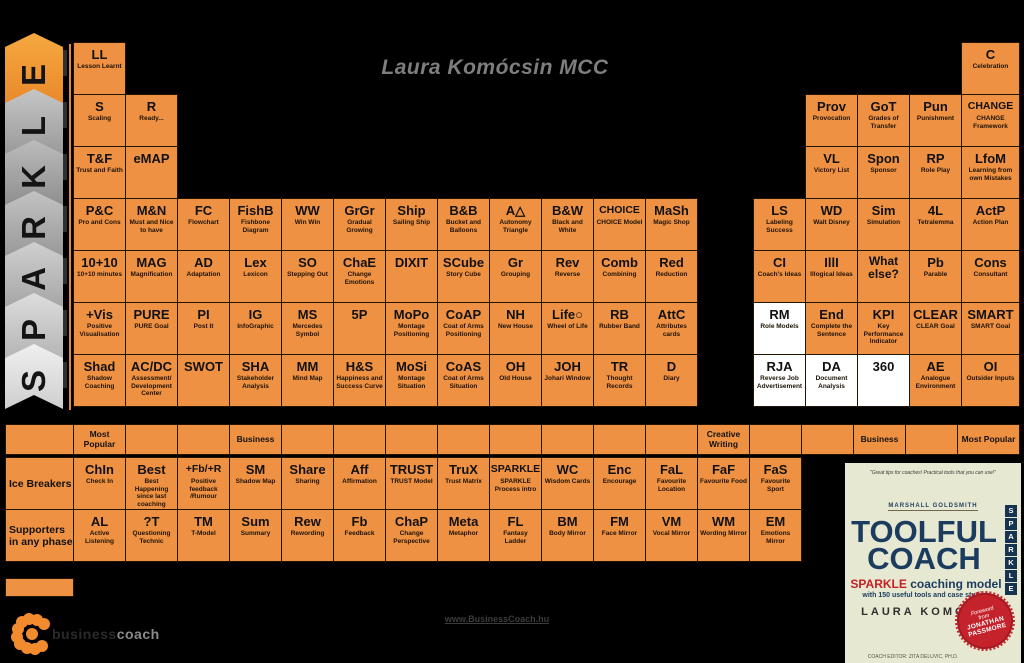  What do you see at coordinates (990, 262) in the screenshot?
I see `tool-symbol: Cons` at bounding box center [990, 262].